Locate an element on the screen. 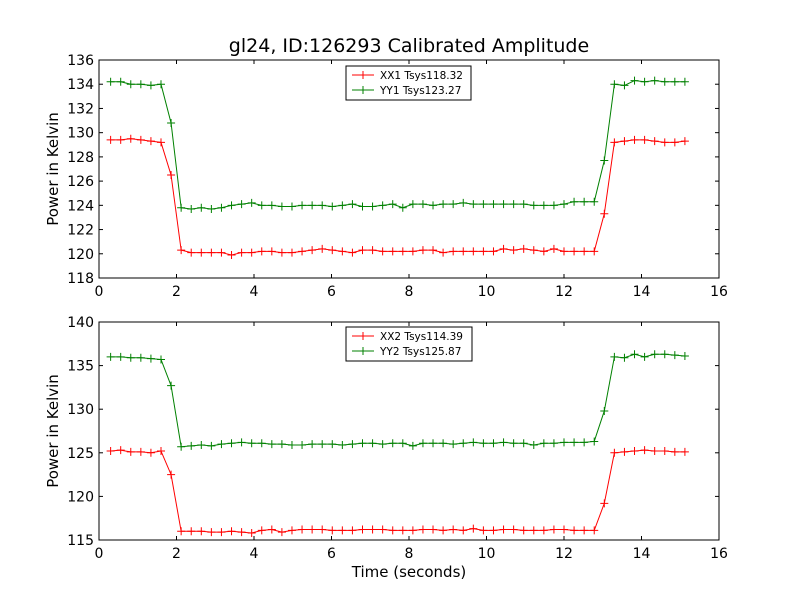 This screenshot has width=800, height=600. x-tick-label: 16 is located at coordinates (719, 554).